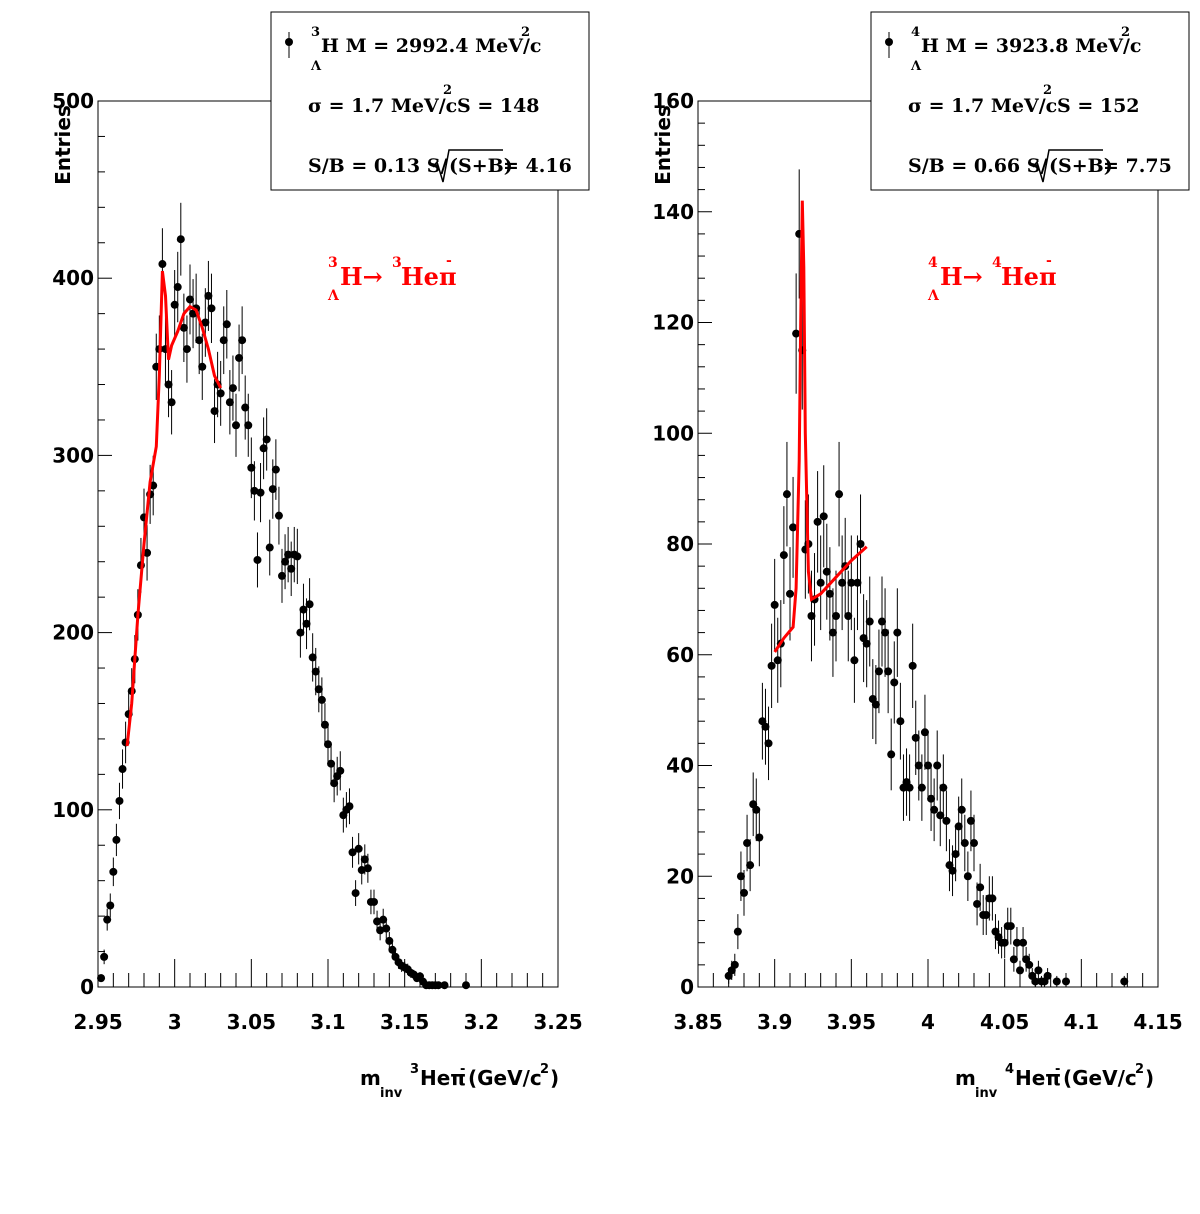 The height and width of the screenshot is (1214, 1200). Describe the element at coordinates (315, 32) in the screenshot. I see `stats-line1-sup: 3` at that location.